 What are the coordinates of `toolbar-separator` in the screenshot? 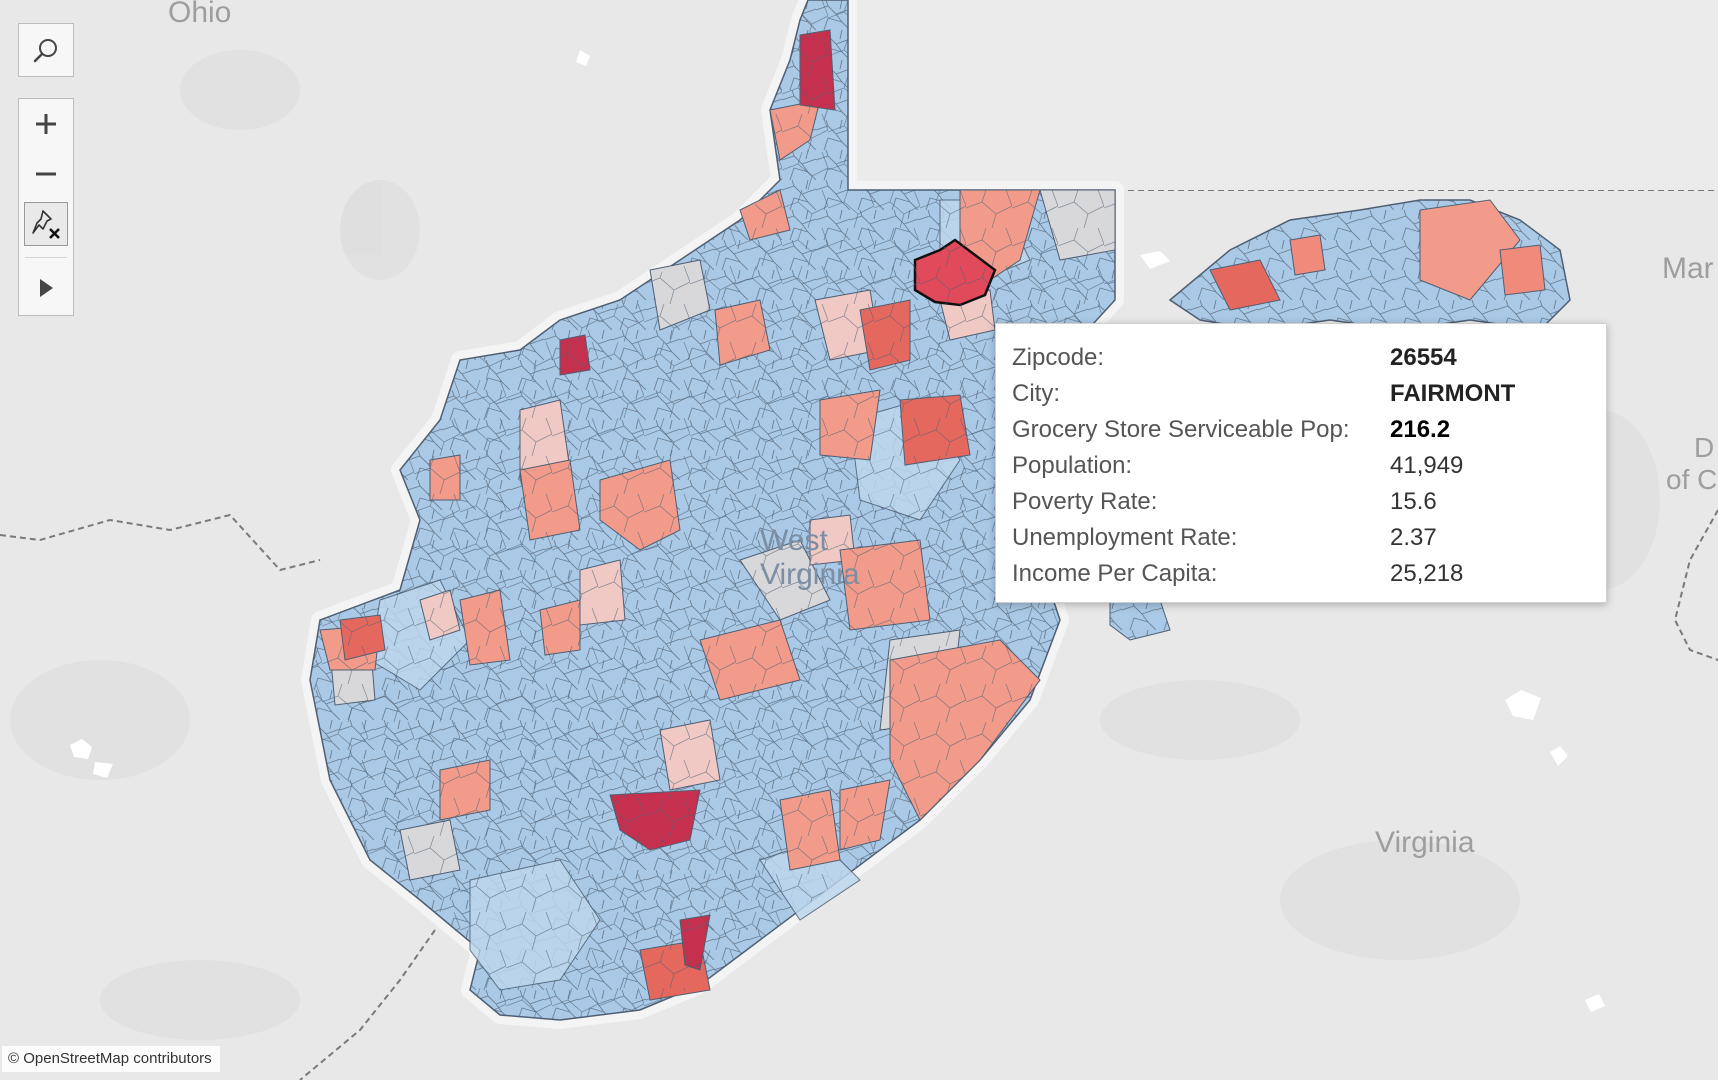 It's located at (46, 257).